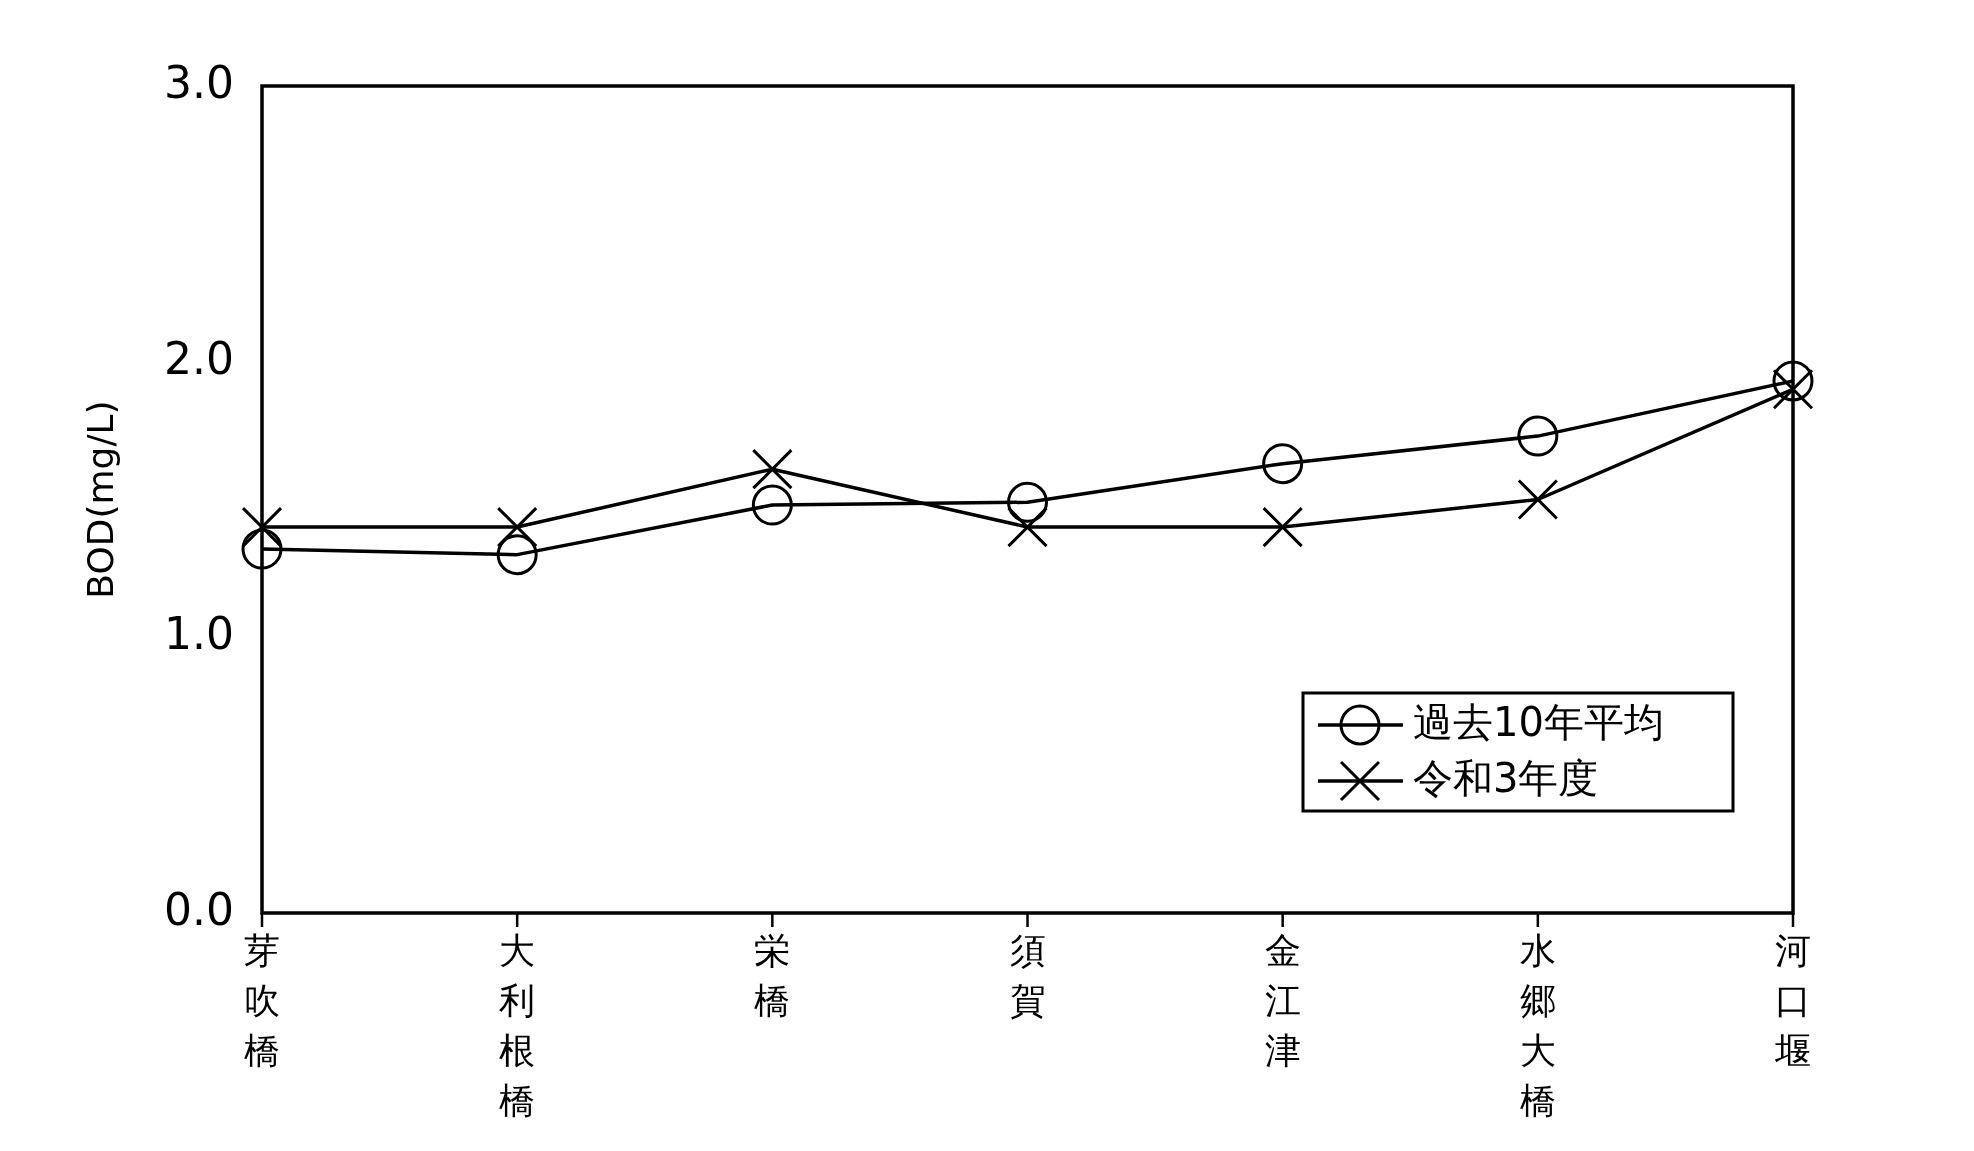  What do you see at coordinates (1282, 1000) in the screenshot?
I see `x-tick-label: 金江津` at bounding box center [1282, 1000].